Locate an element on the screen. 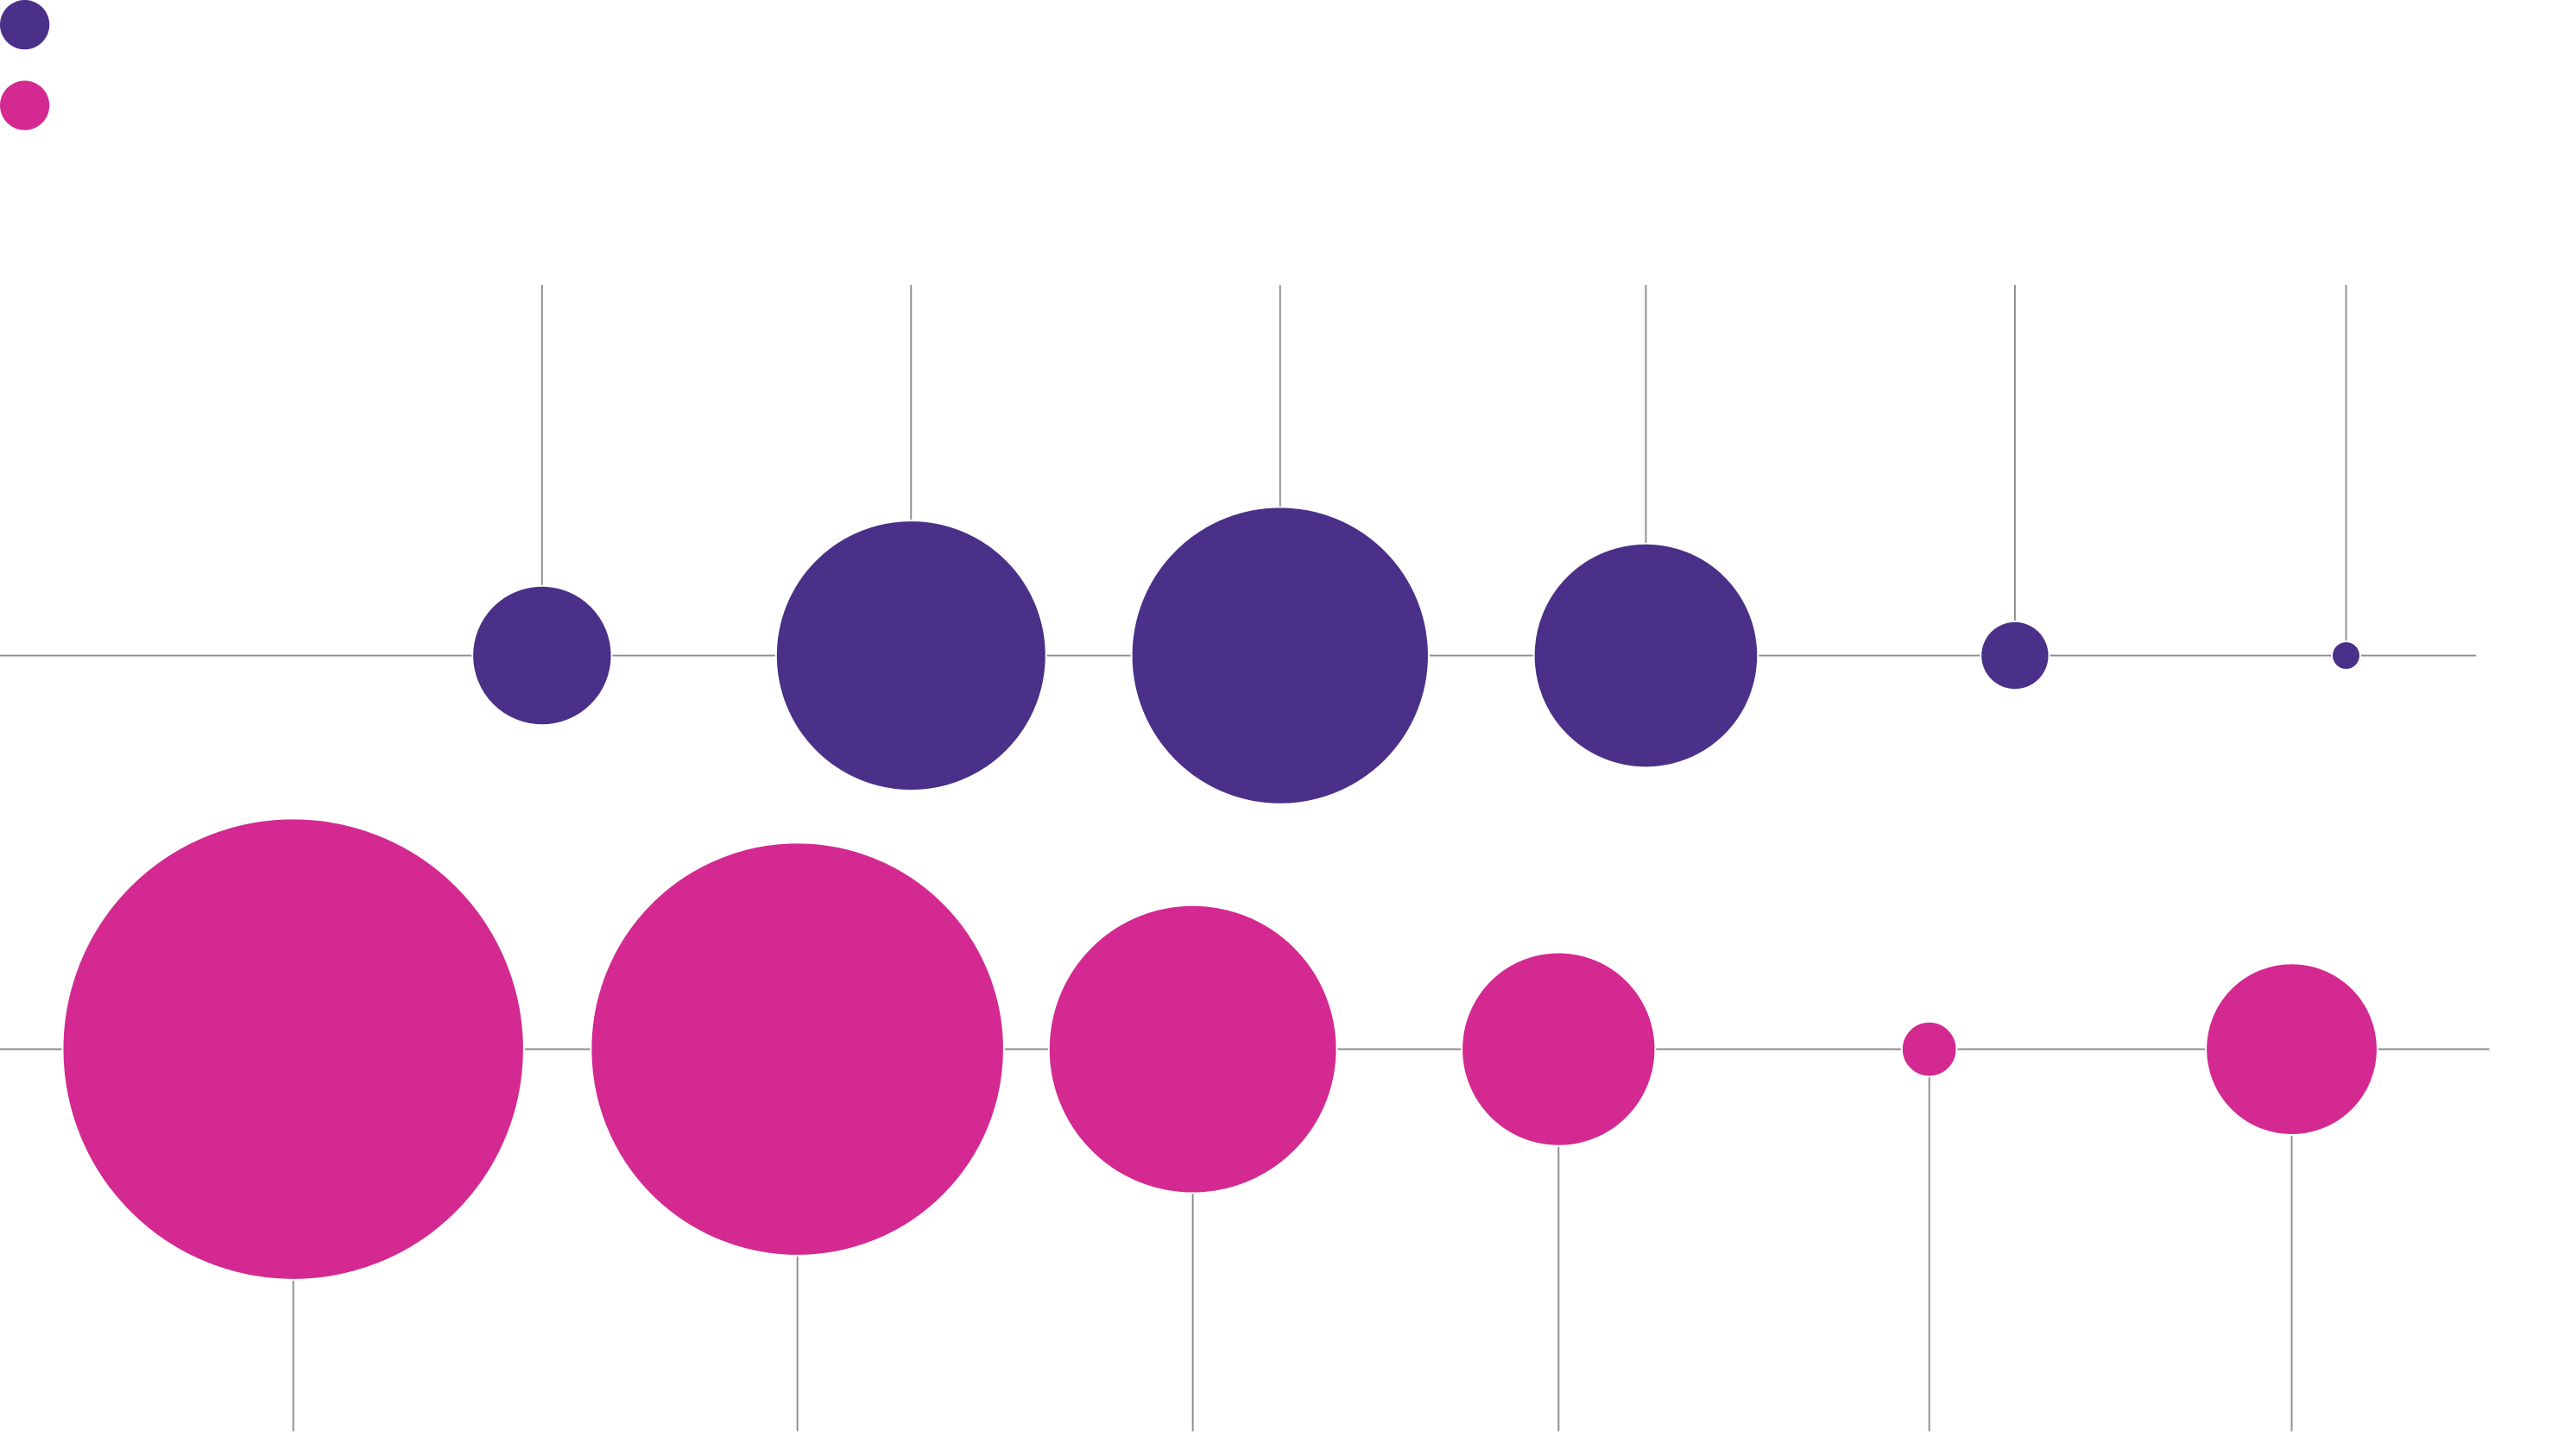 The width and height of the screenshot is (2552, 1456). legend is located at coordinates (25, 65).